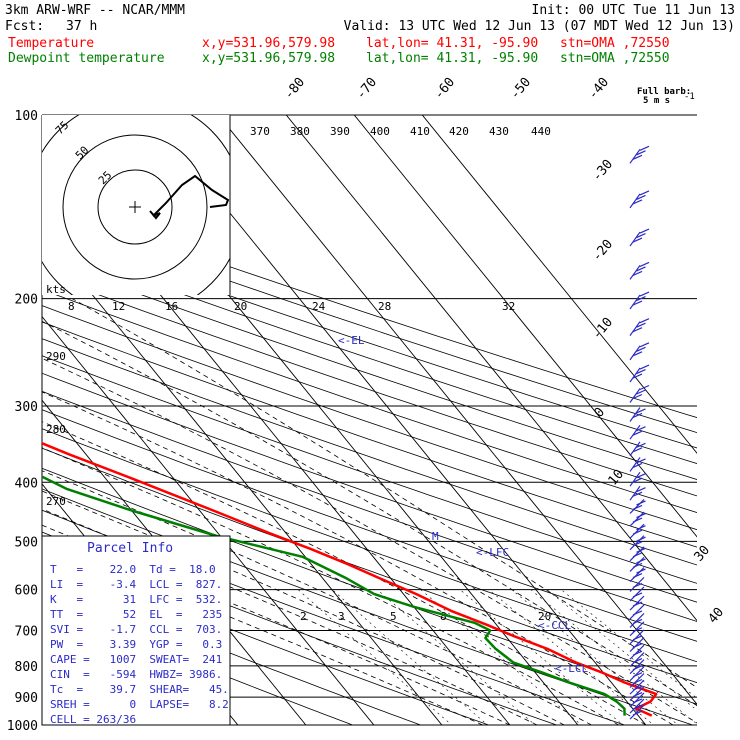 The height and width of the screenshot is (740, 740). What do you see at coordinates (443, 616) in the screenshot?
I see `mixing-ratio-bottom-label: 8` at bounding box center [443, 616].